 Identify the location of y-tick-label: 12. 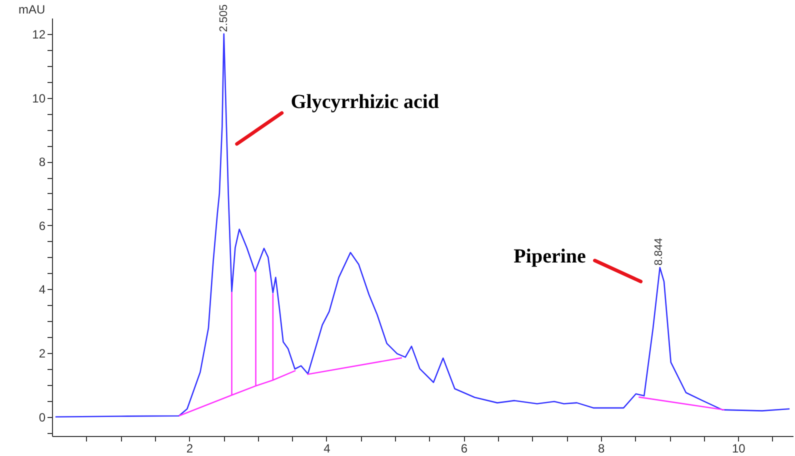
(39, 34).